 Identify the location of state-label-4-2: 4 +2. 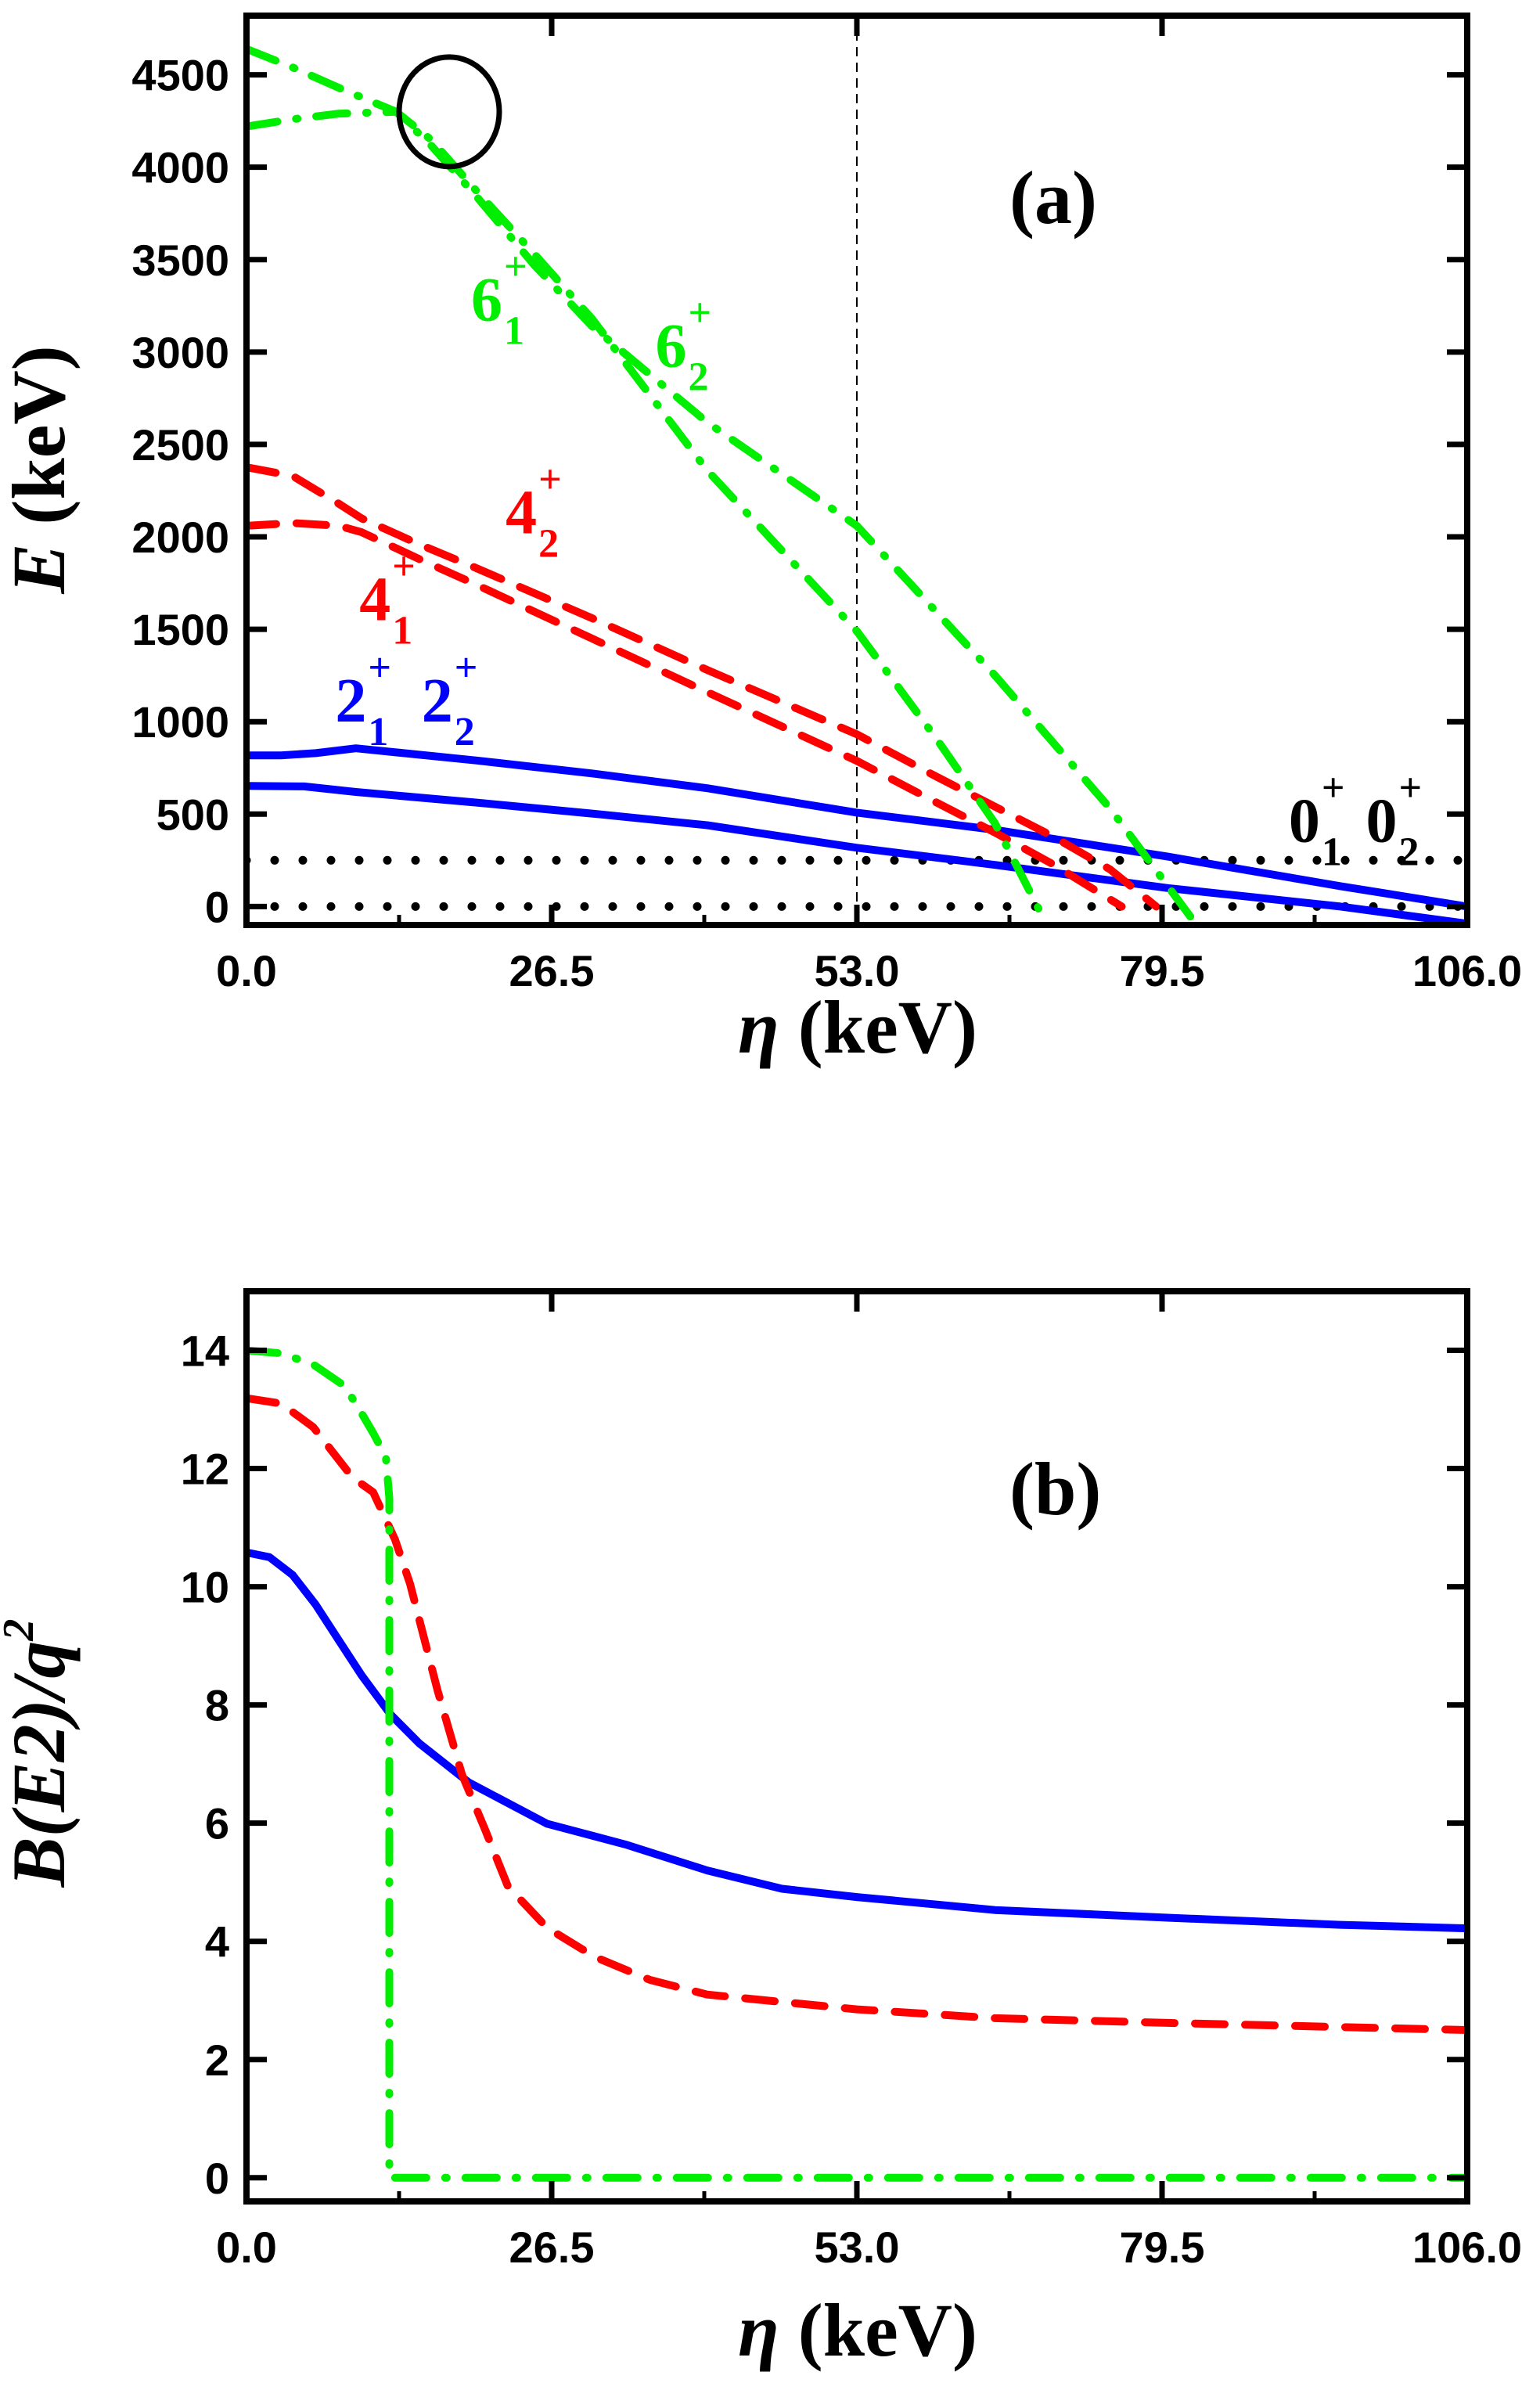
(534, 511).